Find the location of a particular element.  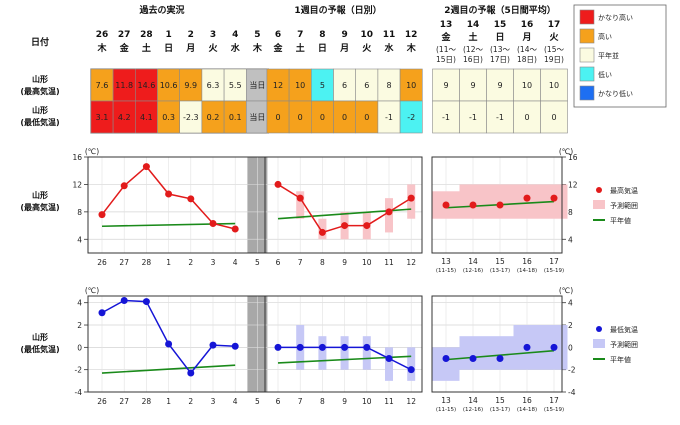

chart-label-max-subtitle: (最高気温) is located at coordinates (39, 207).